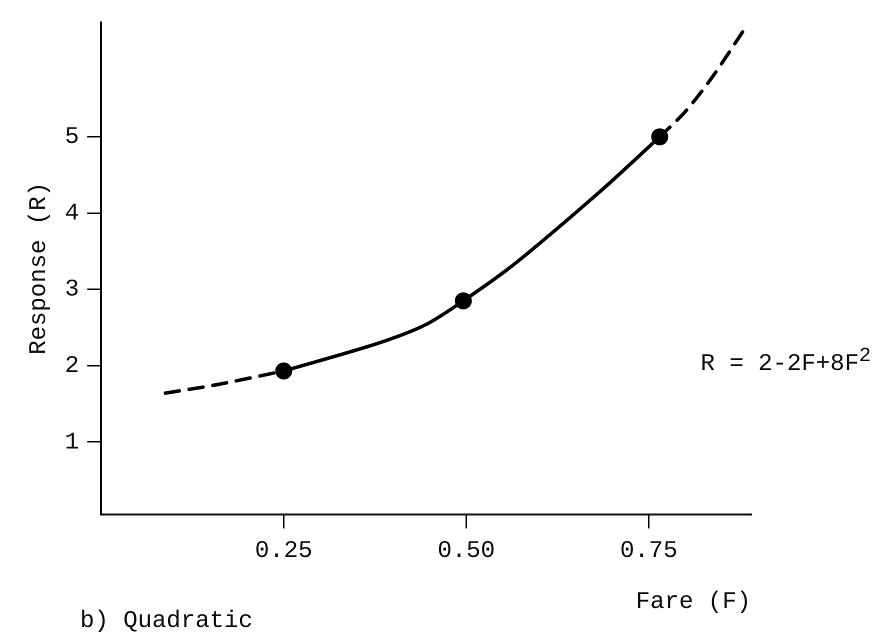  I want to click on annotation: R = 2-2F+8F$^{2}$, so click(785, 361).